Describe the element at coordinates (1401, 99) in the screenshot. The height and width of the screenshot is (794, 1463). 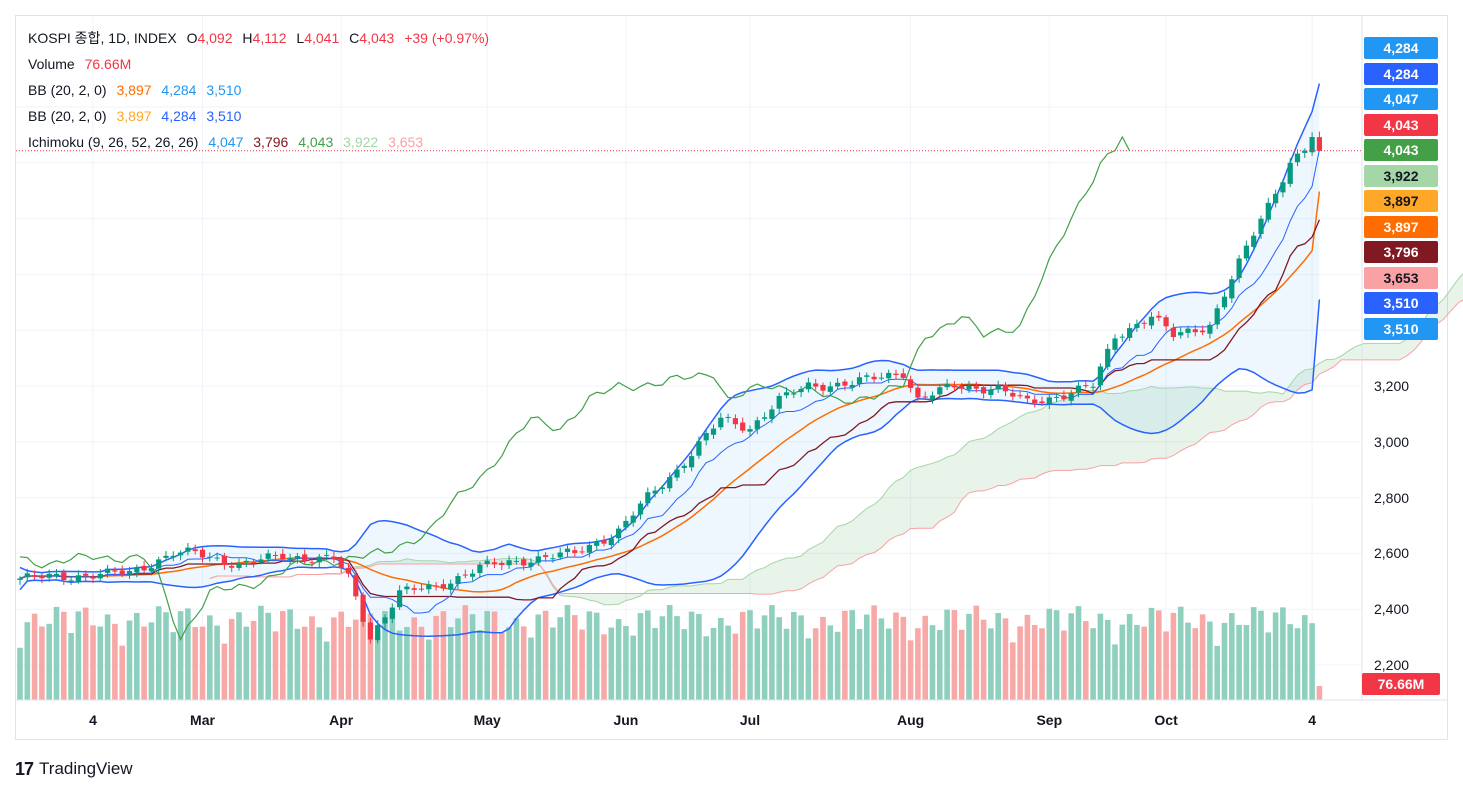
I see `price-tag: 4,047` at that location.